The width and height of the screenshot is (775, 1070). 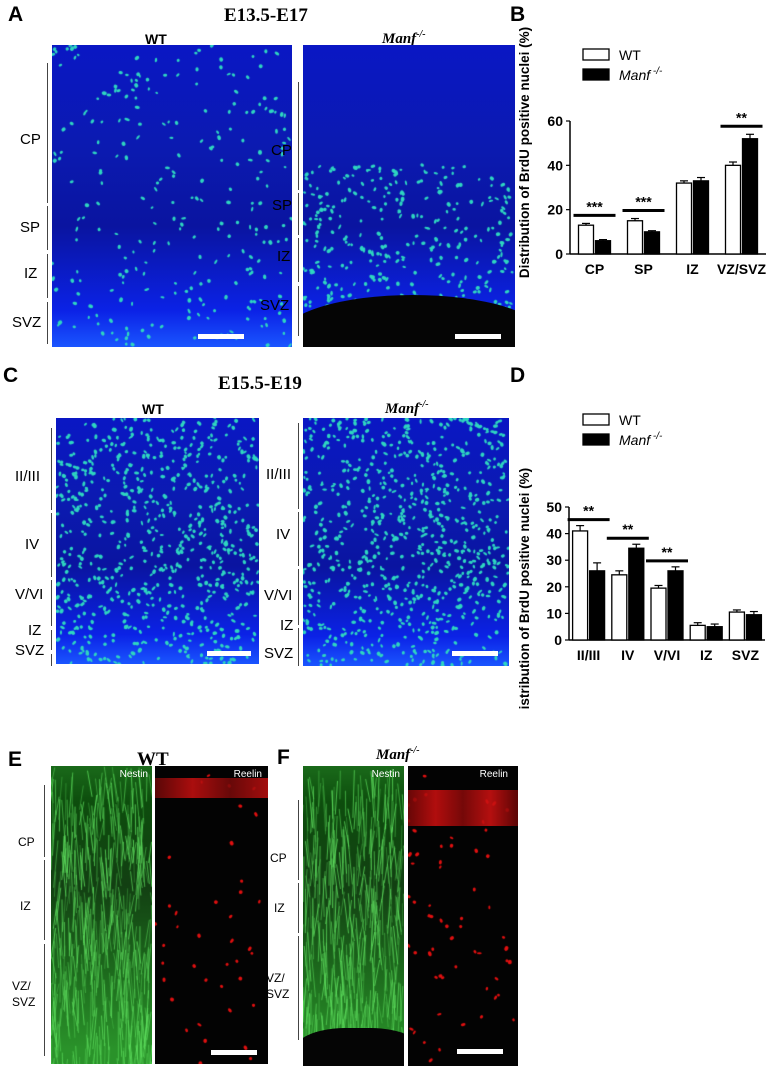 I want to click on panel-f-nestin-label: Nestin, so click(x=385, y=774).